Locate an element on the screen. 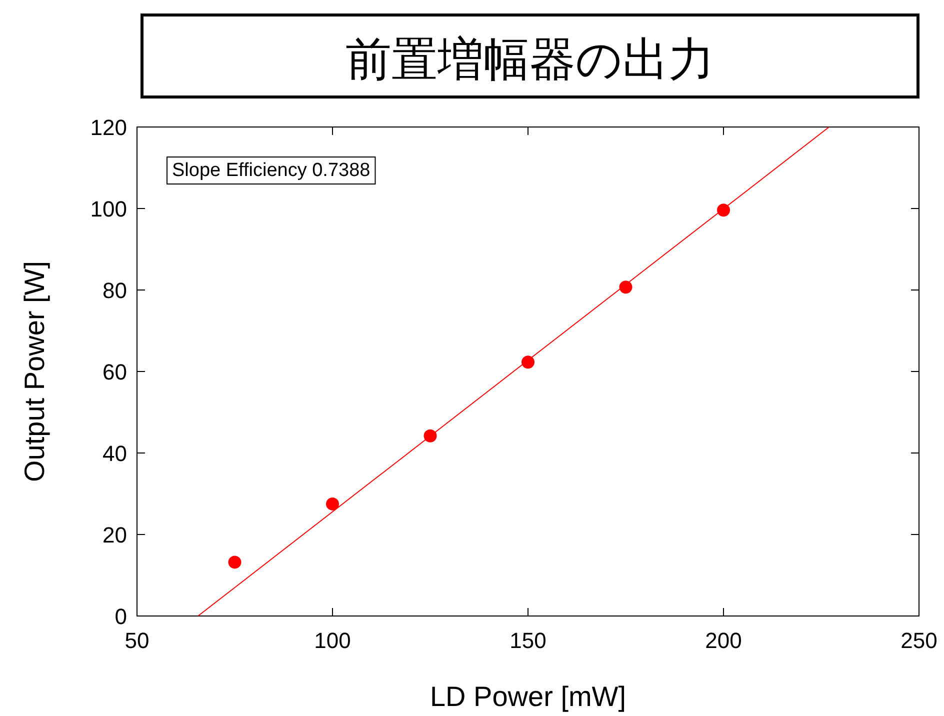  y-tick-label: 60 is located at coordinates (114, 372).